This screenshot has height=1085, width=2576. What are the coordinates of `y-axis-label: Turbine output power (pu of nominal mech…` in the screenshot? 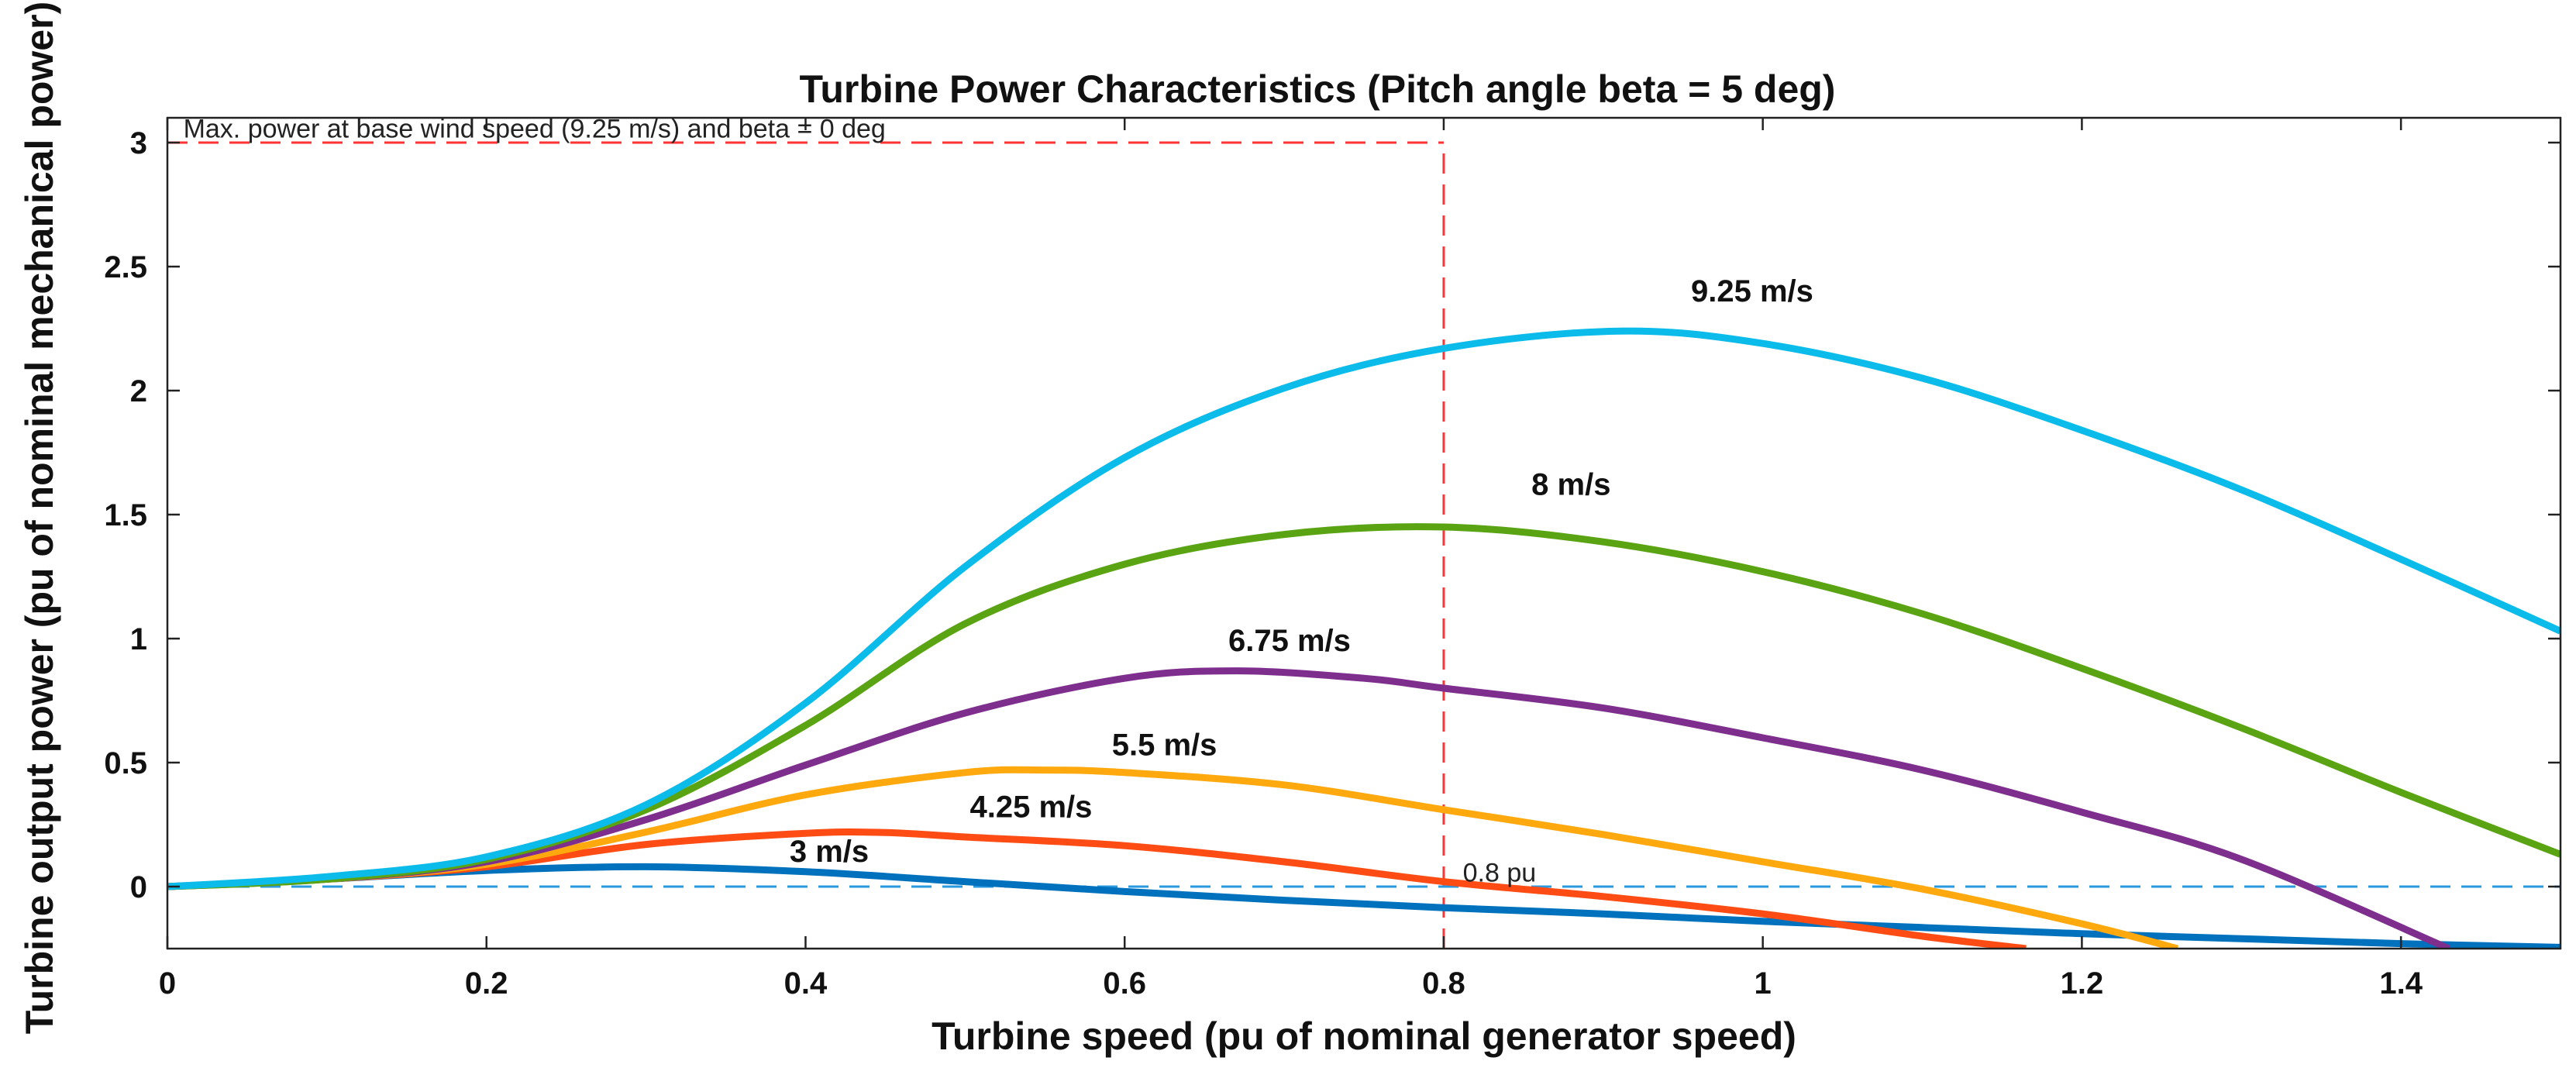 It's located at (39, 518).